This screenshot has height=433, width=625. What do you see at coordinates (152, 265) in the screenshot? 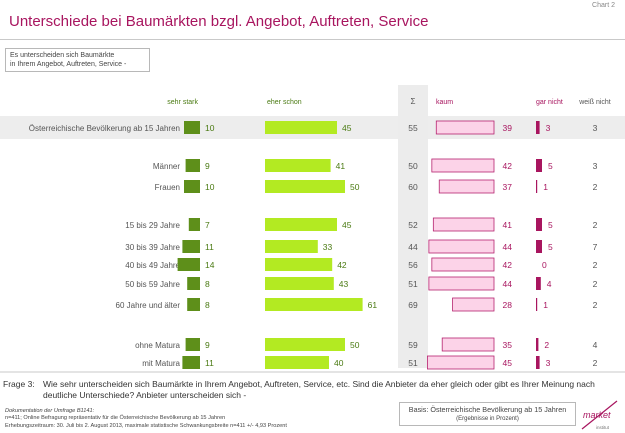
I see `row-label: 40 bis 49 Jahre` at bounding box center [152, 265].